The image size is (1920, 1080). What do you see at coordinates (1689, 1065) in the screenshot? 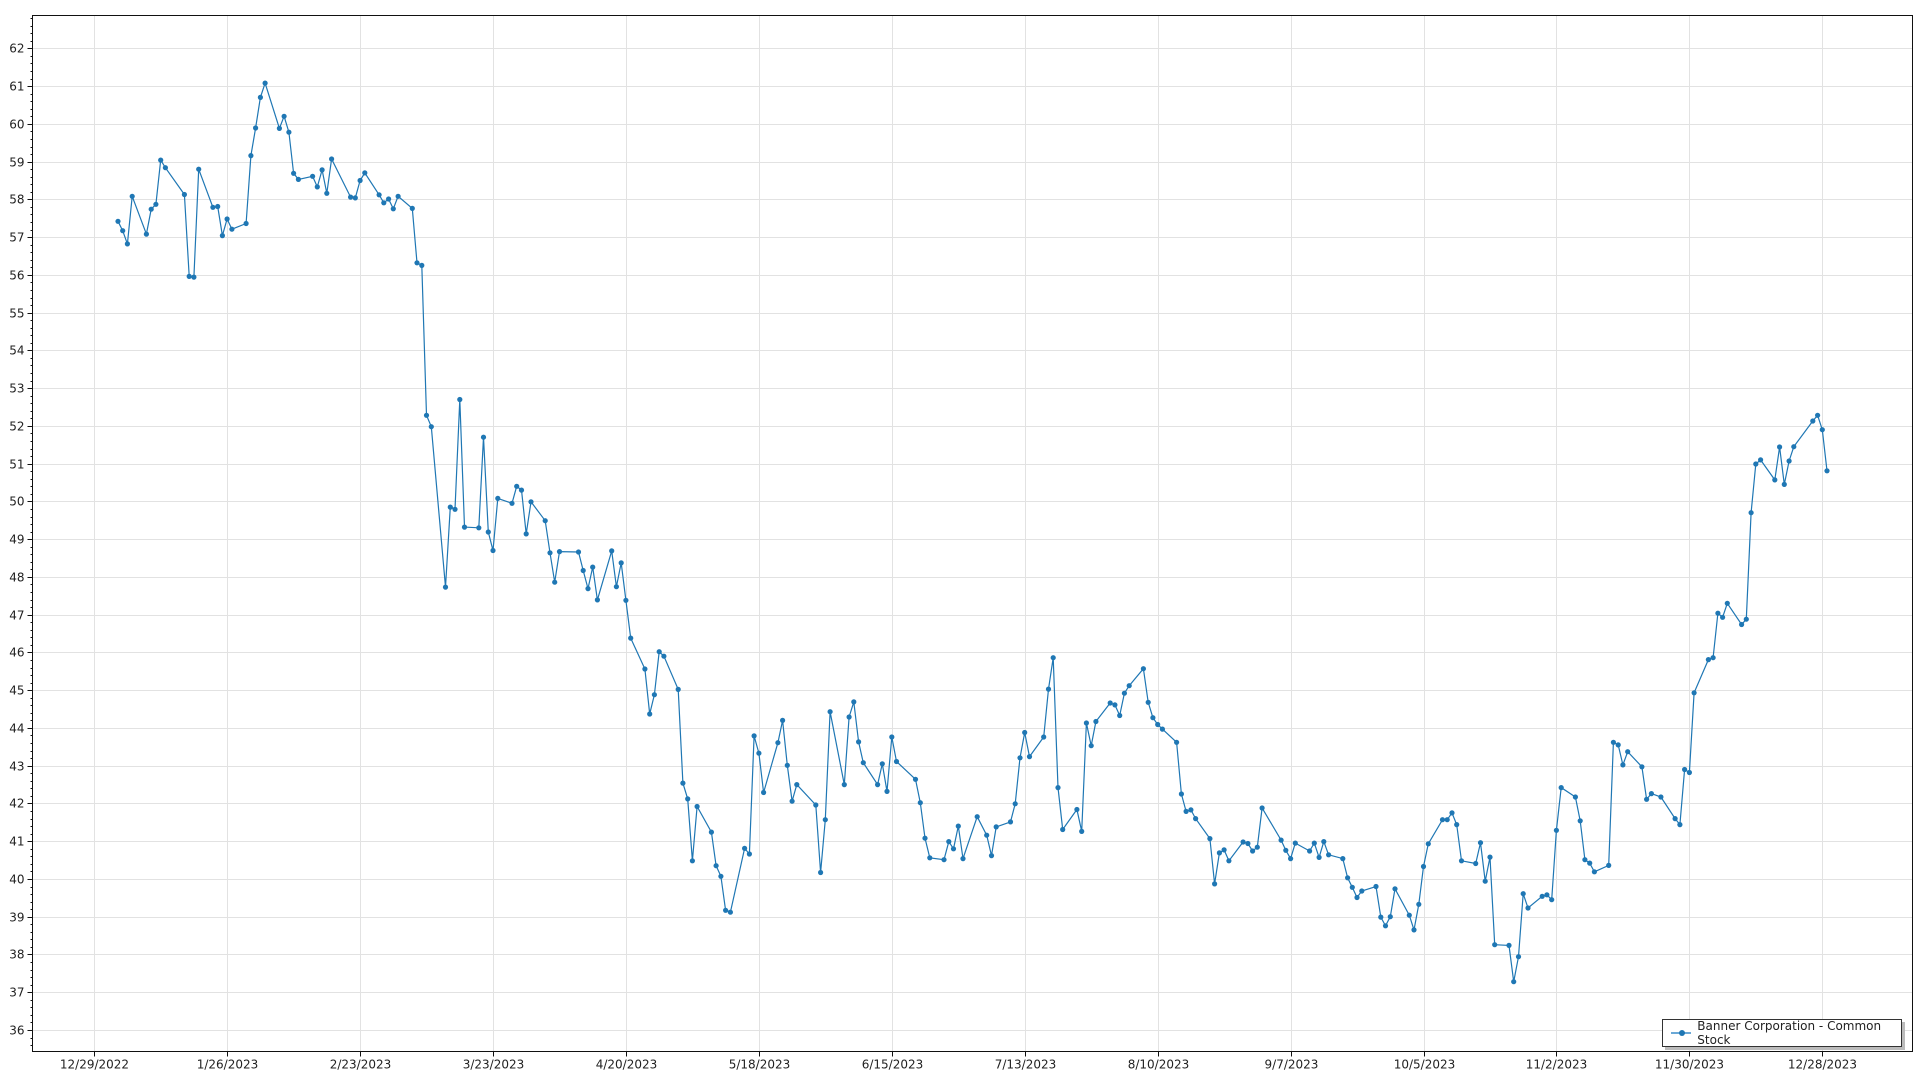
I see `x-tick-label: 11/30/2023` at bounding box center [1689, 1065].